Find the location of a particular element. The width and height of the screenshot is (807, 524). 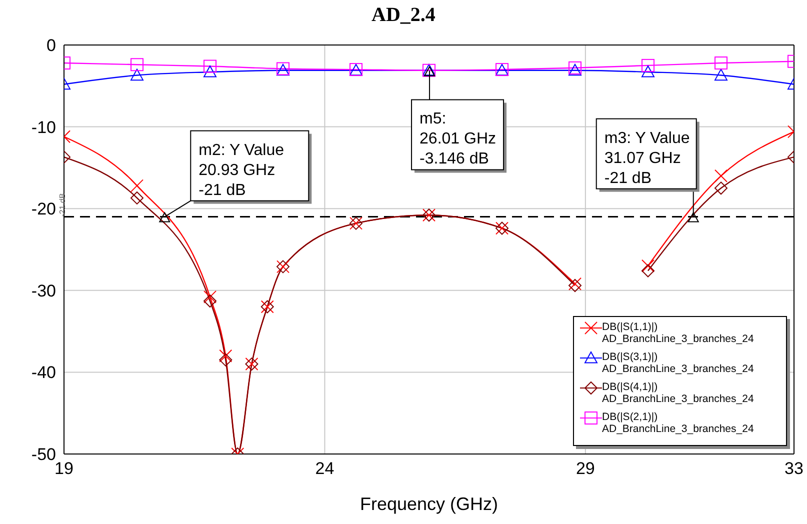

y-tick-label: 0 is located at coordinates (51, 46).